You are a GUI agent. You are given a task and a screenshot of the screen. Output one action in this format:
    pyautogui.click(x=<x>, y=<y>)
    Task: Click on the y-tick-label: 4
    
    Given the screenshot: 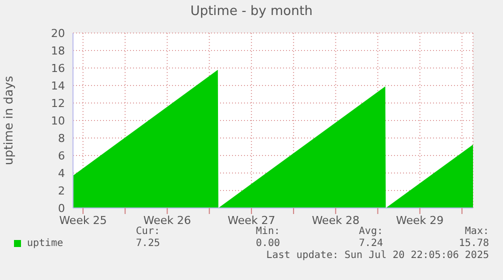 What is the action you would take?
    pyautogui.click(x=61, y=173)
    